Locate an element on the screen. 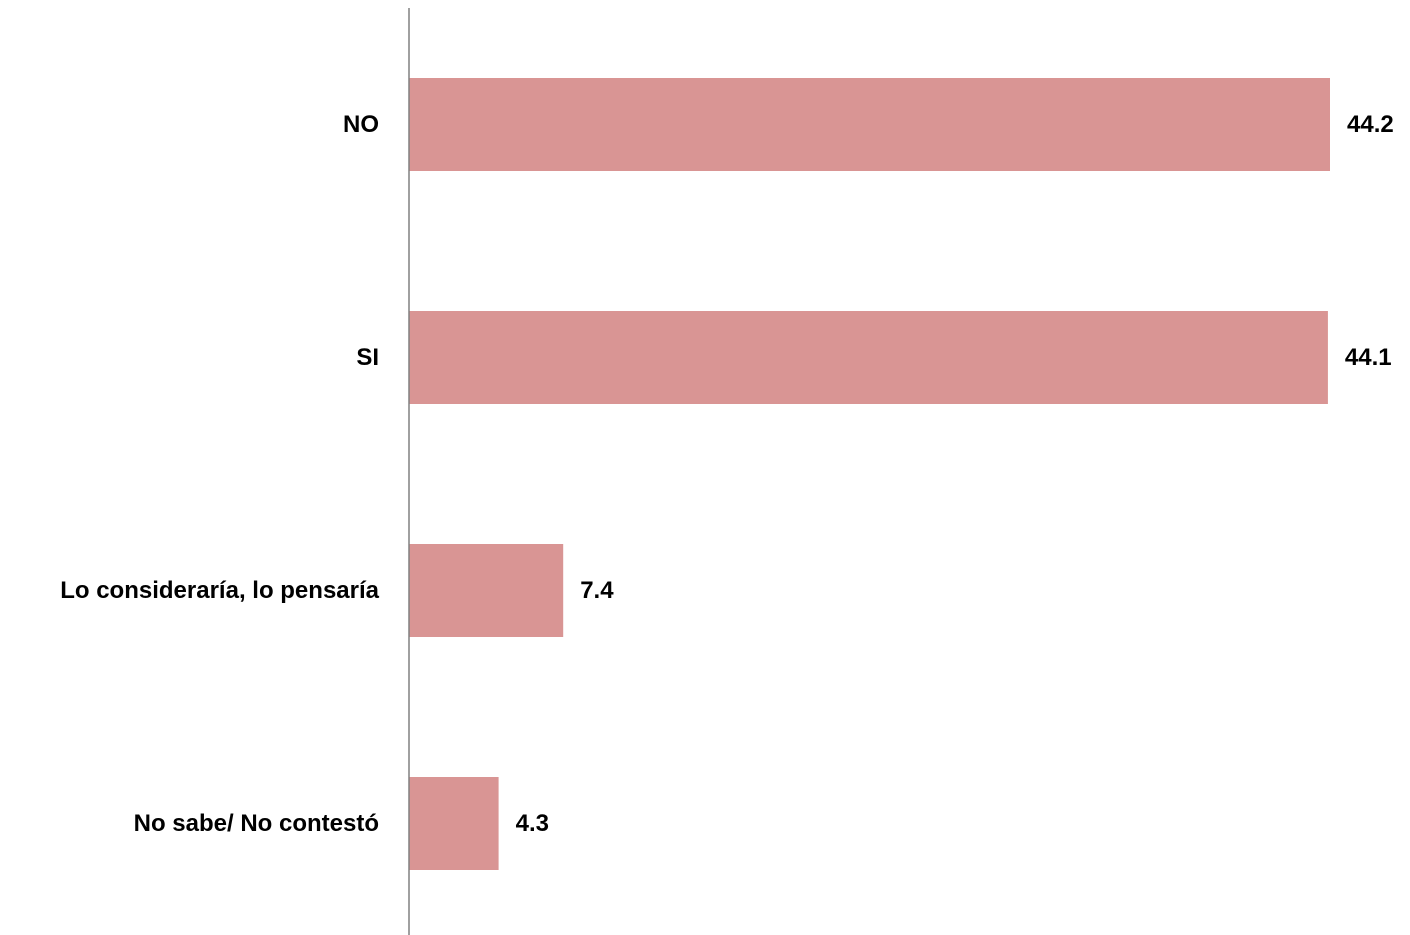  value-label: 4.3 is located at coordinates (532, 823).